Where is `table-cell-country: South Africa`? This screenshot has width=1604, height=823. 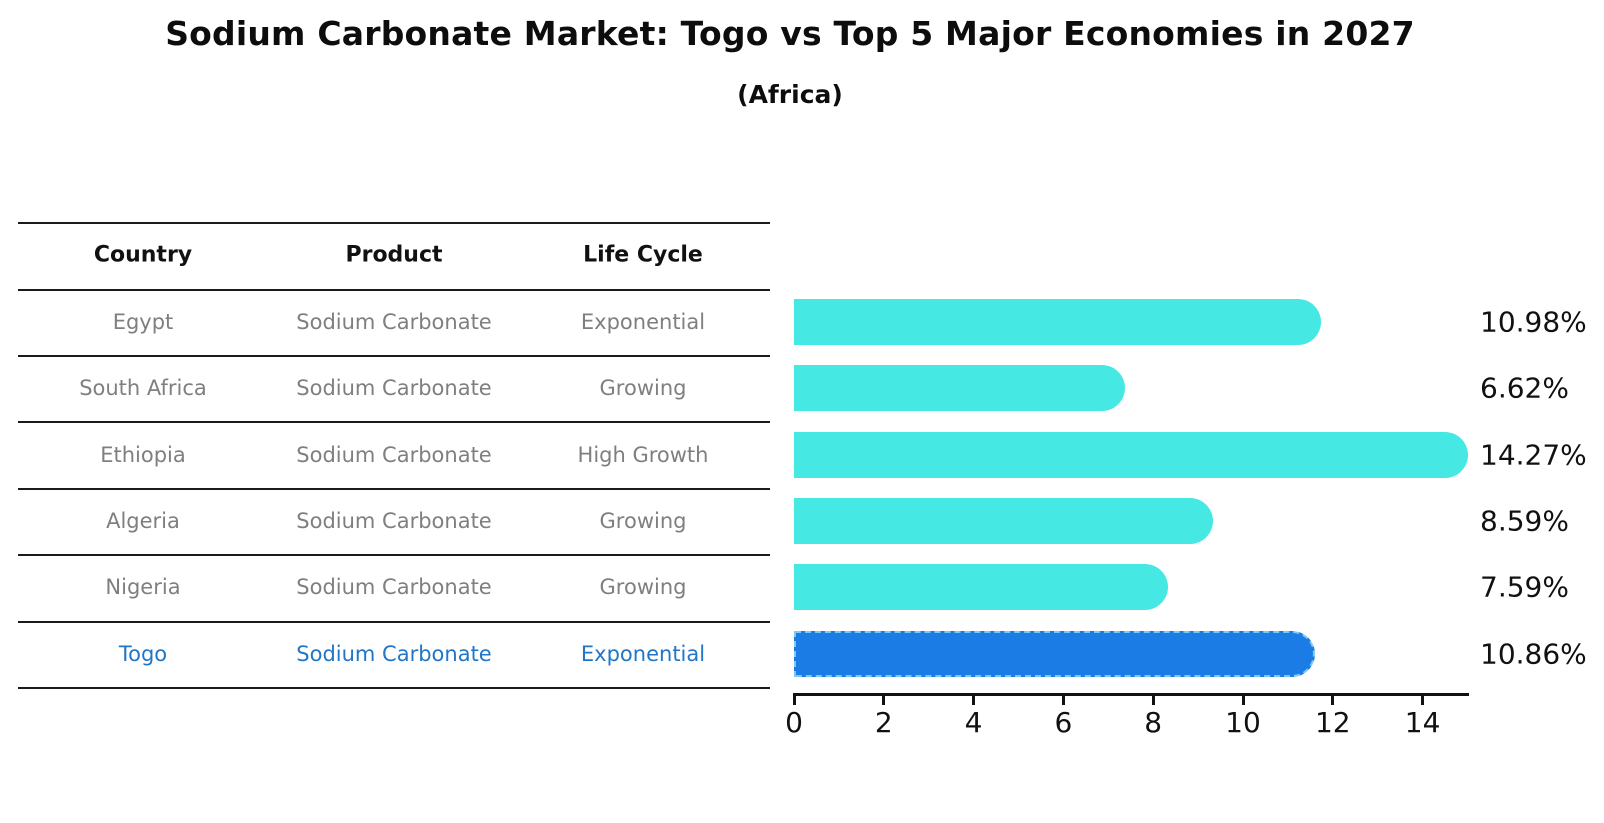 table-cell-country: South Africa is located at coordinates (143, 388).